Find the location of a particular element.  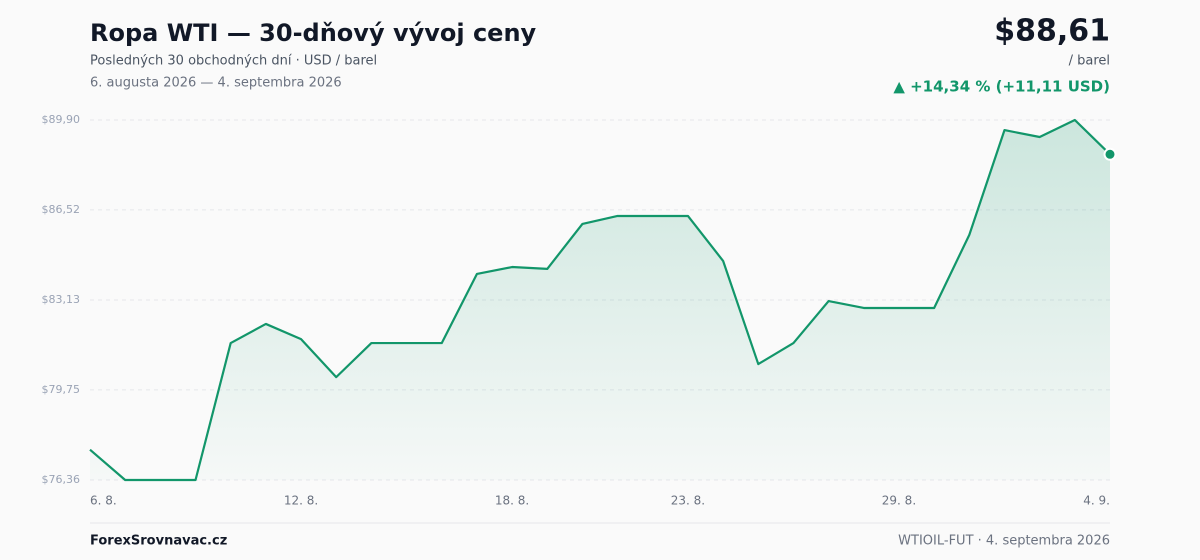

last-point is located at coordinates (1110, 154).